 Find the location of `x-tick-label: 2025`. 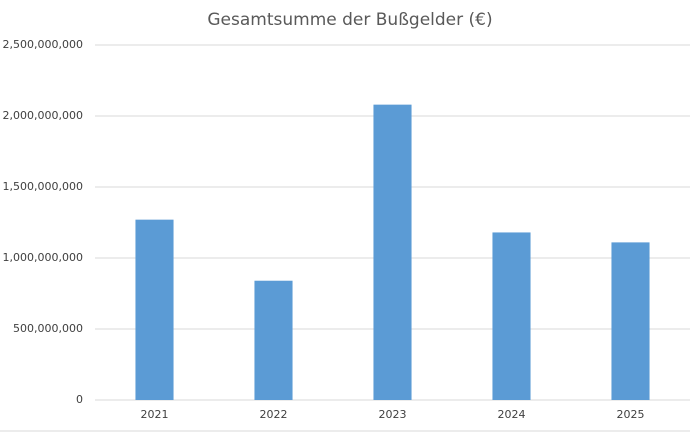

x-tick-label: 2025 is located at coordinates (631, 414).